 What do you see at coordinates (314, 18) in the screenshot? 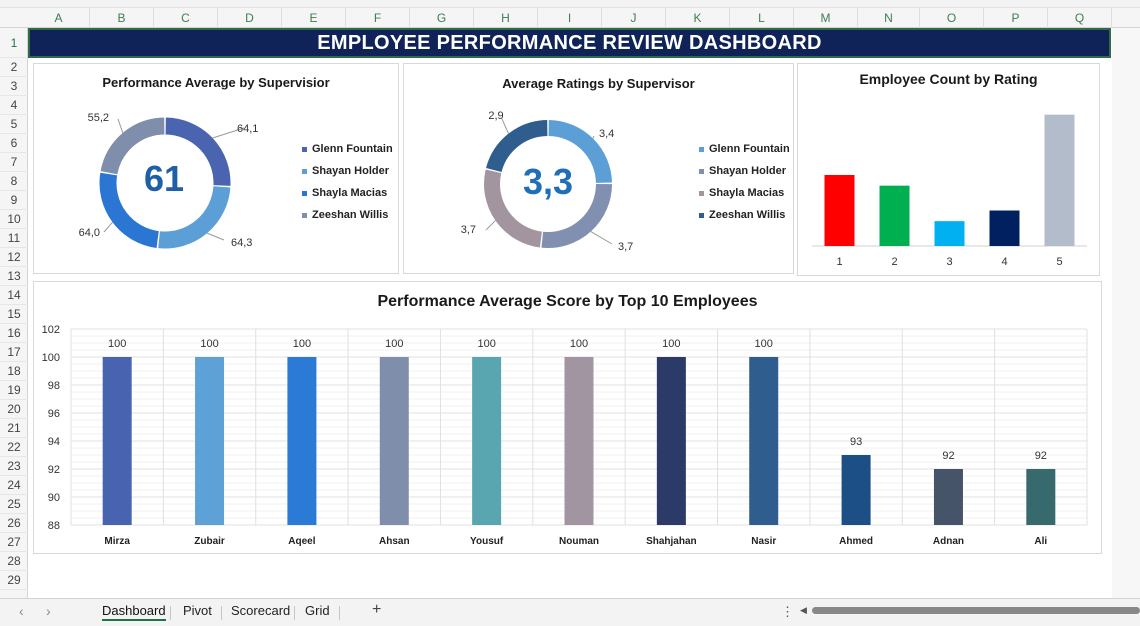
I see `column-header-e: E` at bounding box center [314, 18].